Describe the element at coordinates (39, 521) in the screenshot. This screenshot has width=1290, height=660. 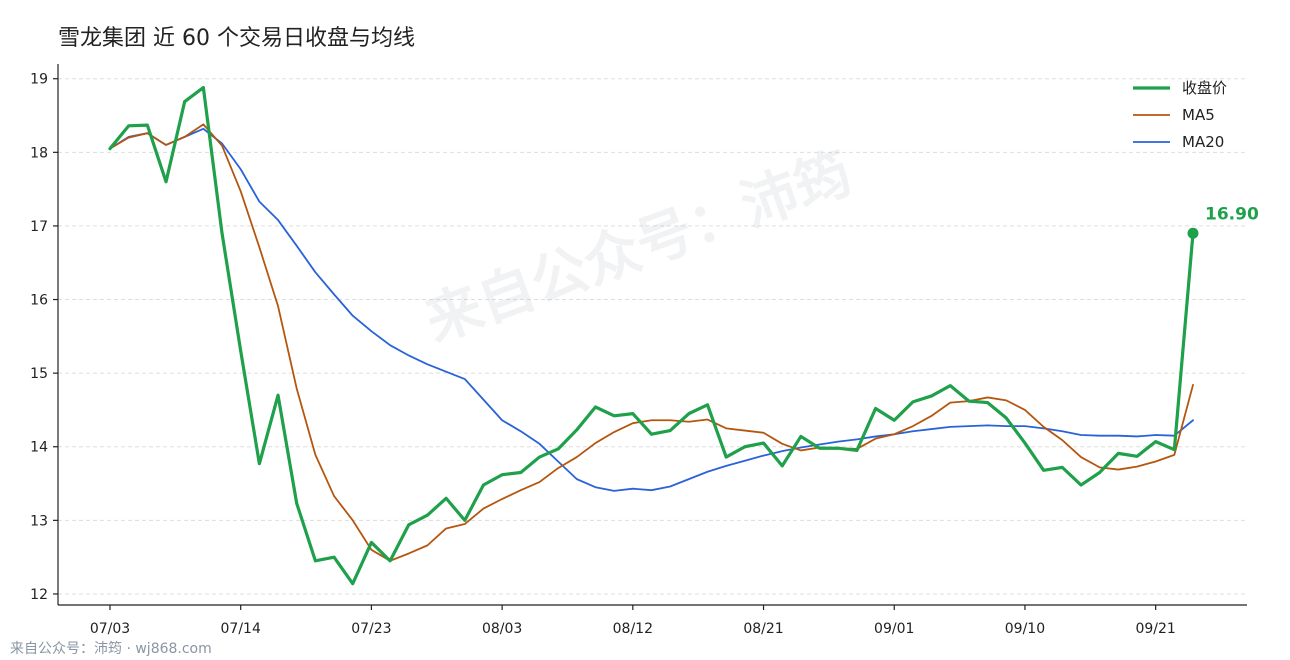
I see `y-tick-label-13: 13` at that location.